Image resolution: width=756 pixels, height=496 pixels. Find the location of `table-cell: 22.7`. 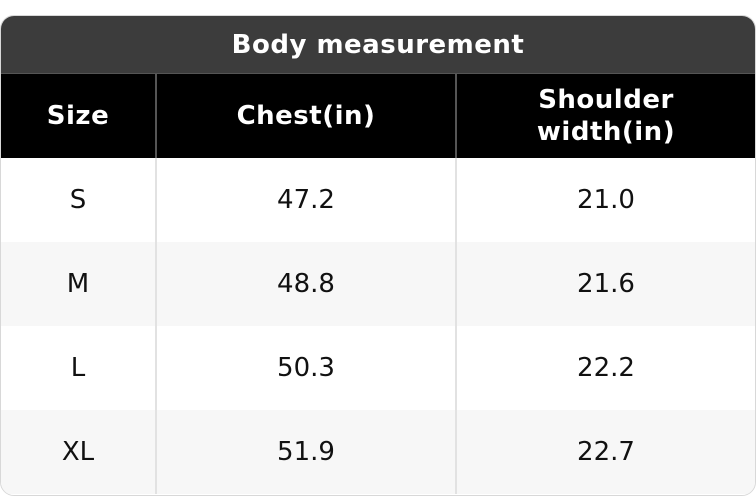

table-cell: 22.7 is located at coordinates (605, 452).